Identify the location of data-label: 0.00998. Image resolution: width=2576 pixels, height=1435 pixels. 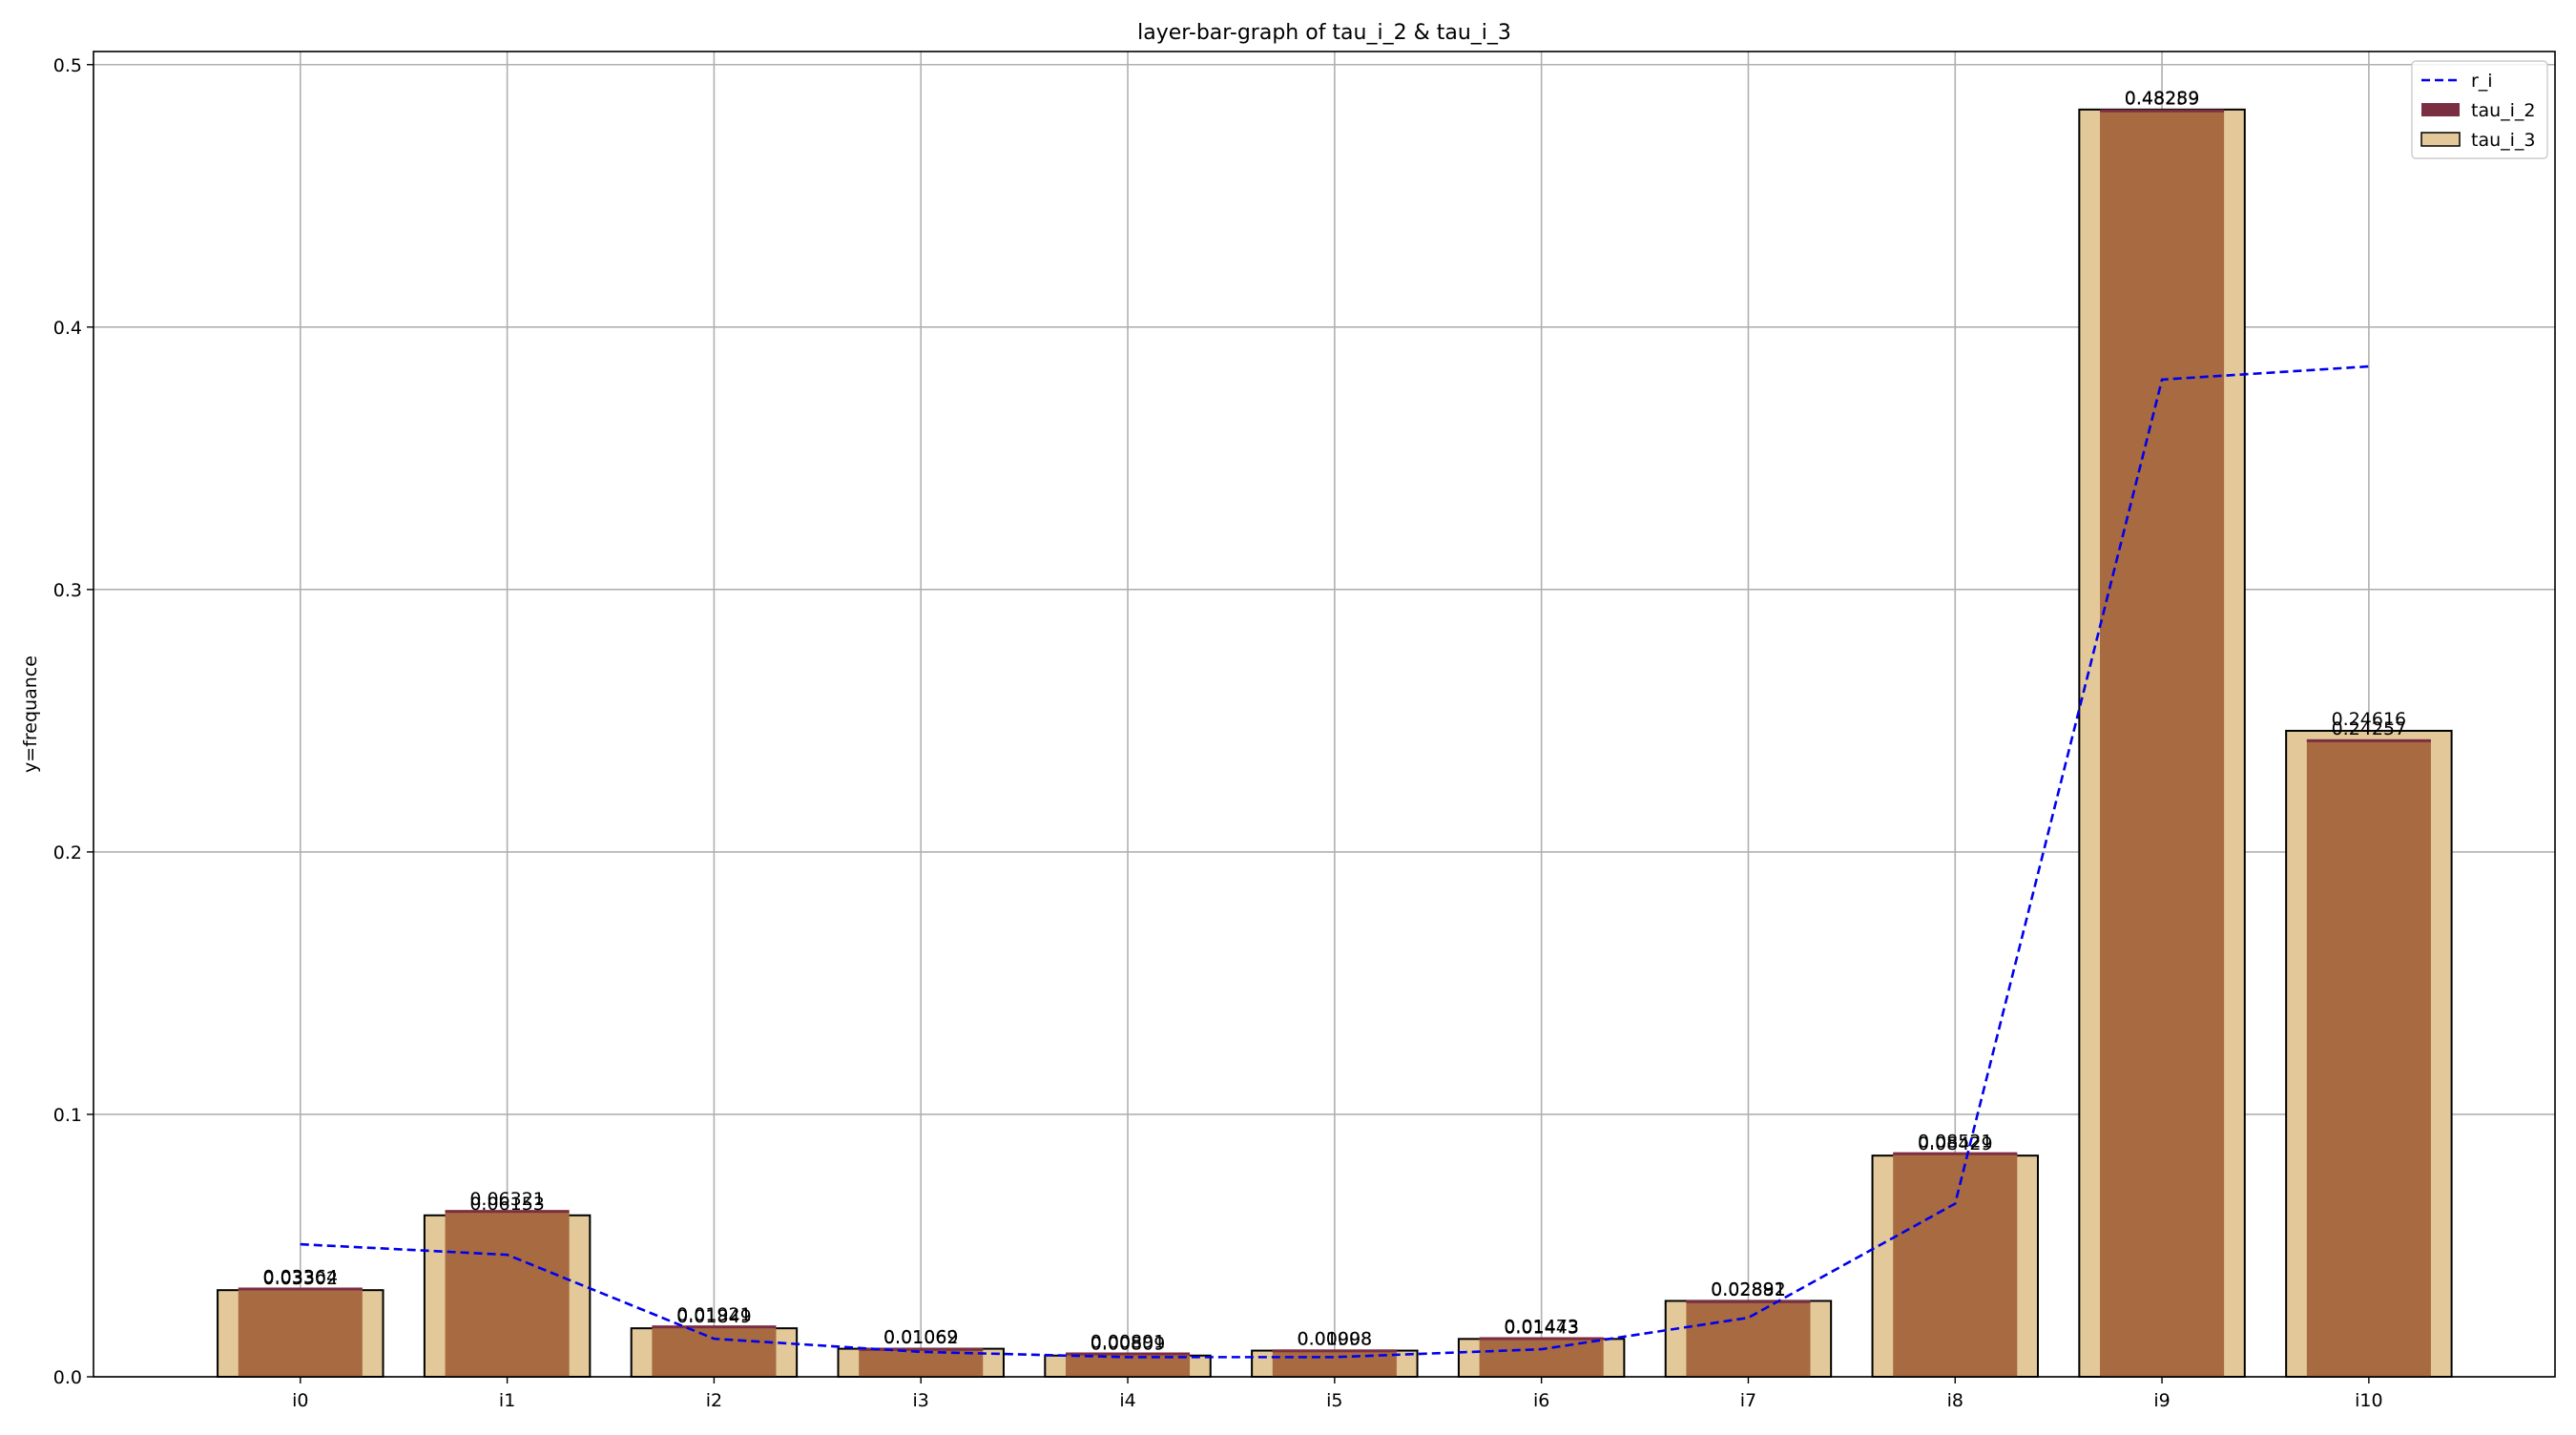
(1335, 1339).